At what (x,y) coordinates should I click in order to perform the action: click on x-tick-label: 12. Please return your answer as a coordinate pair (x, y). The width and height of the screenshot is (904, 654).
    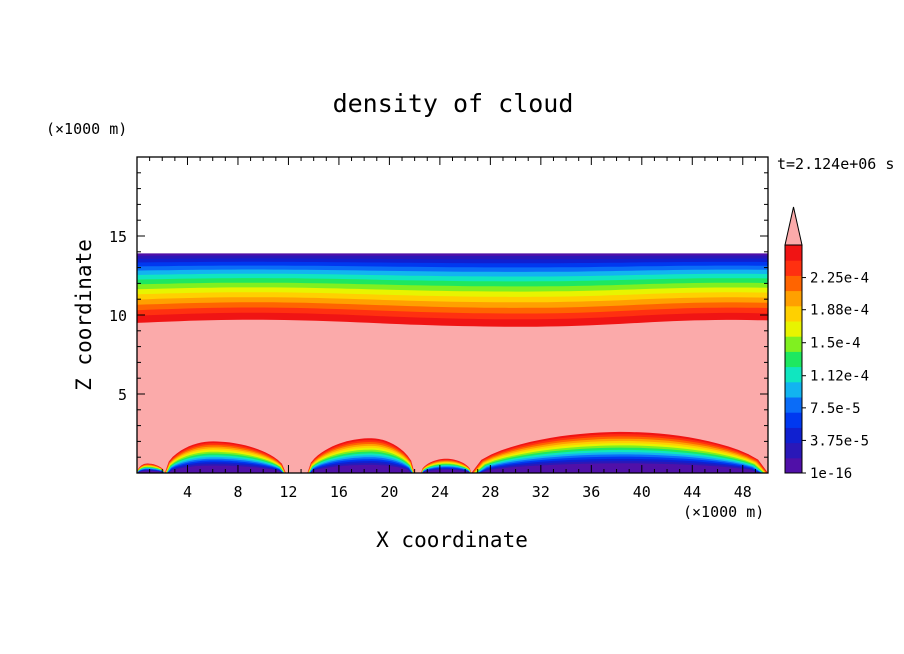
    Looking at the image, I should click on (288, 492).